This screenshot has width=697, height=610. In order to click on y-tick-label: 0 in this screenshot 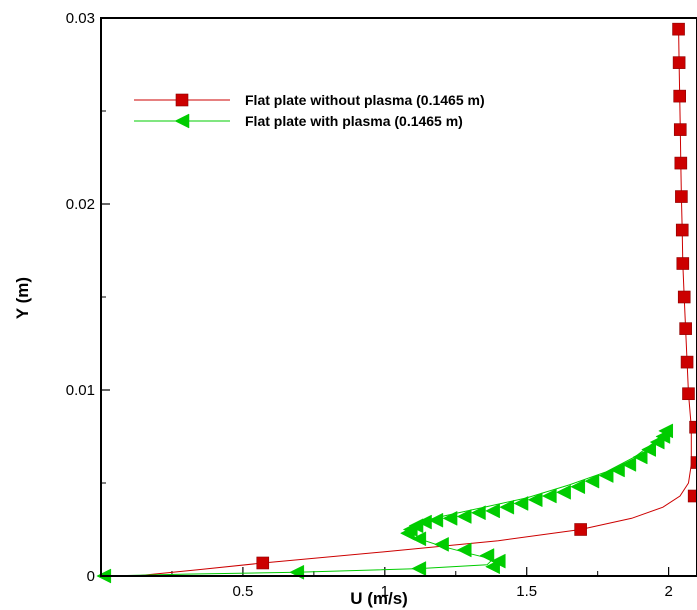, I will do `click(91, 576)`.